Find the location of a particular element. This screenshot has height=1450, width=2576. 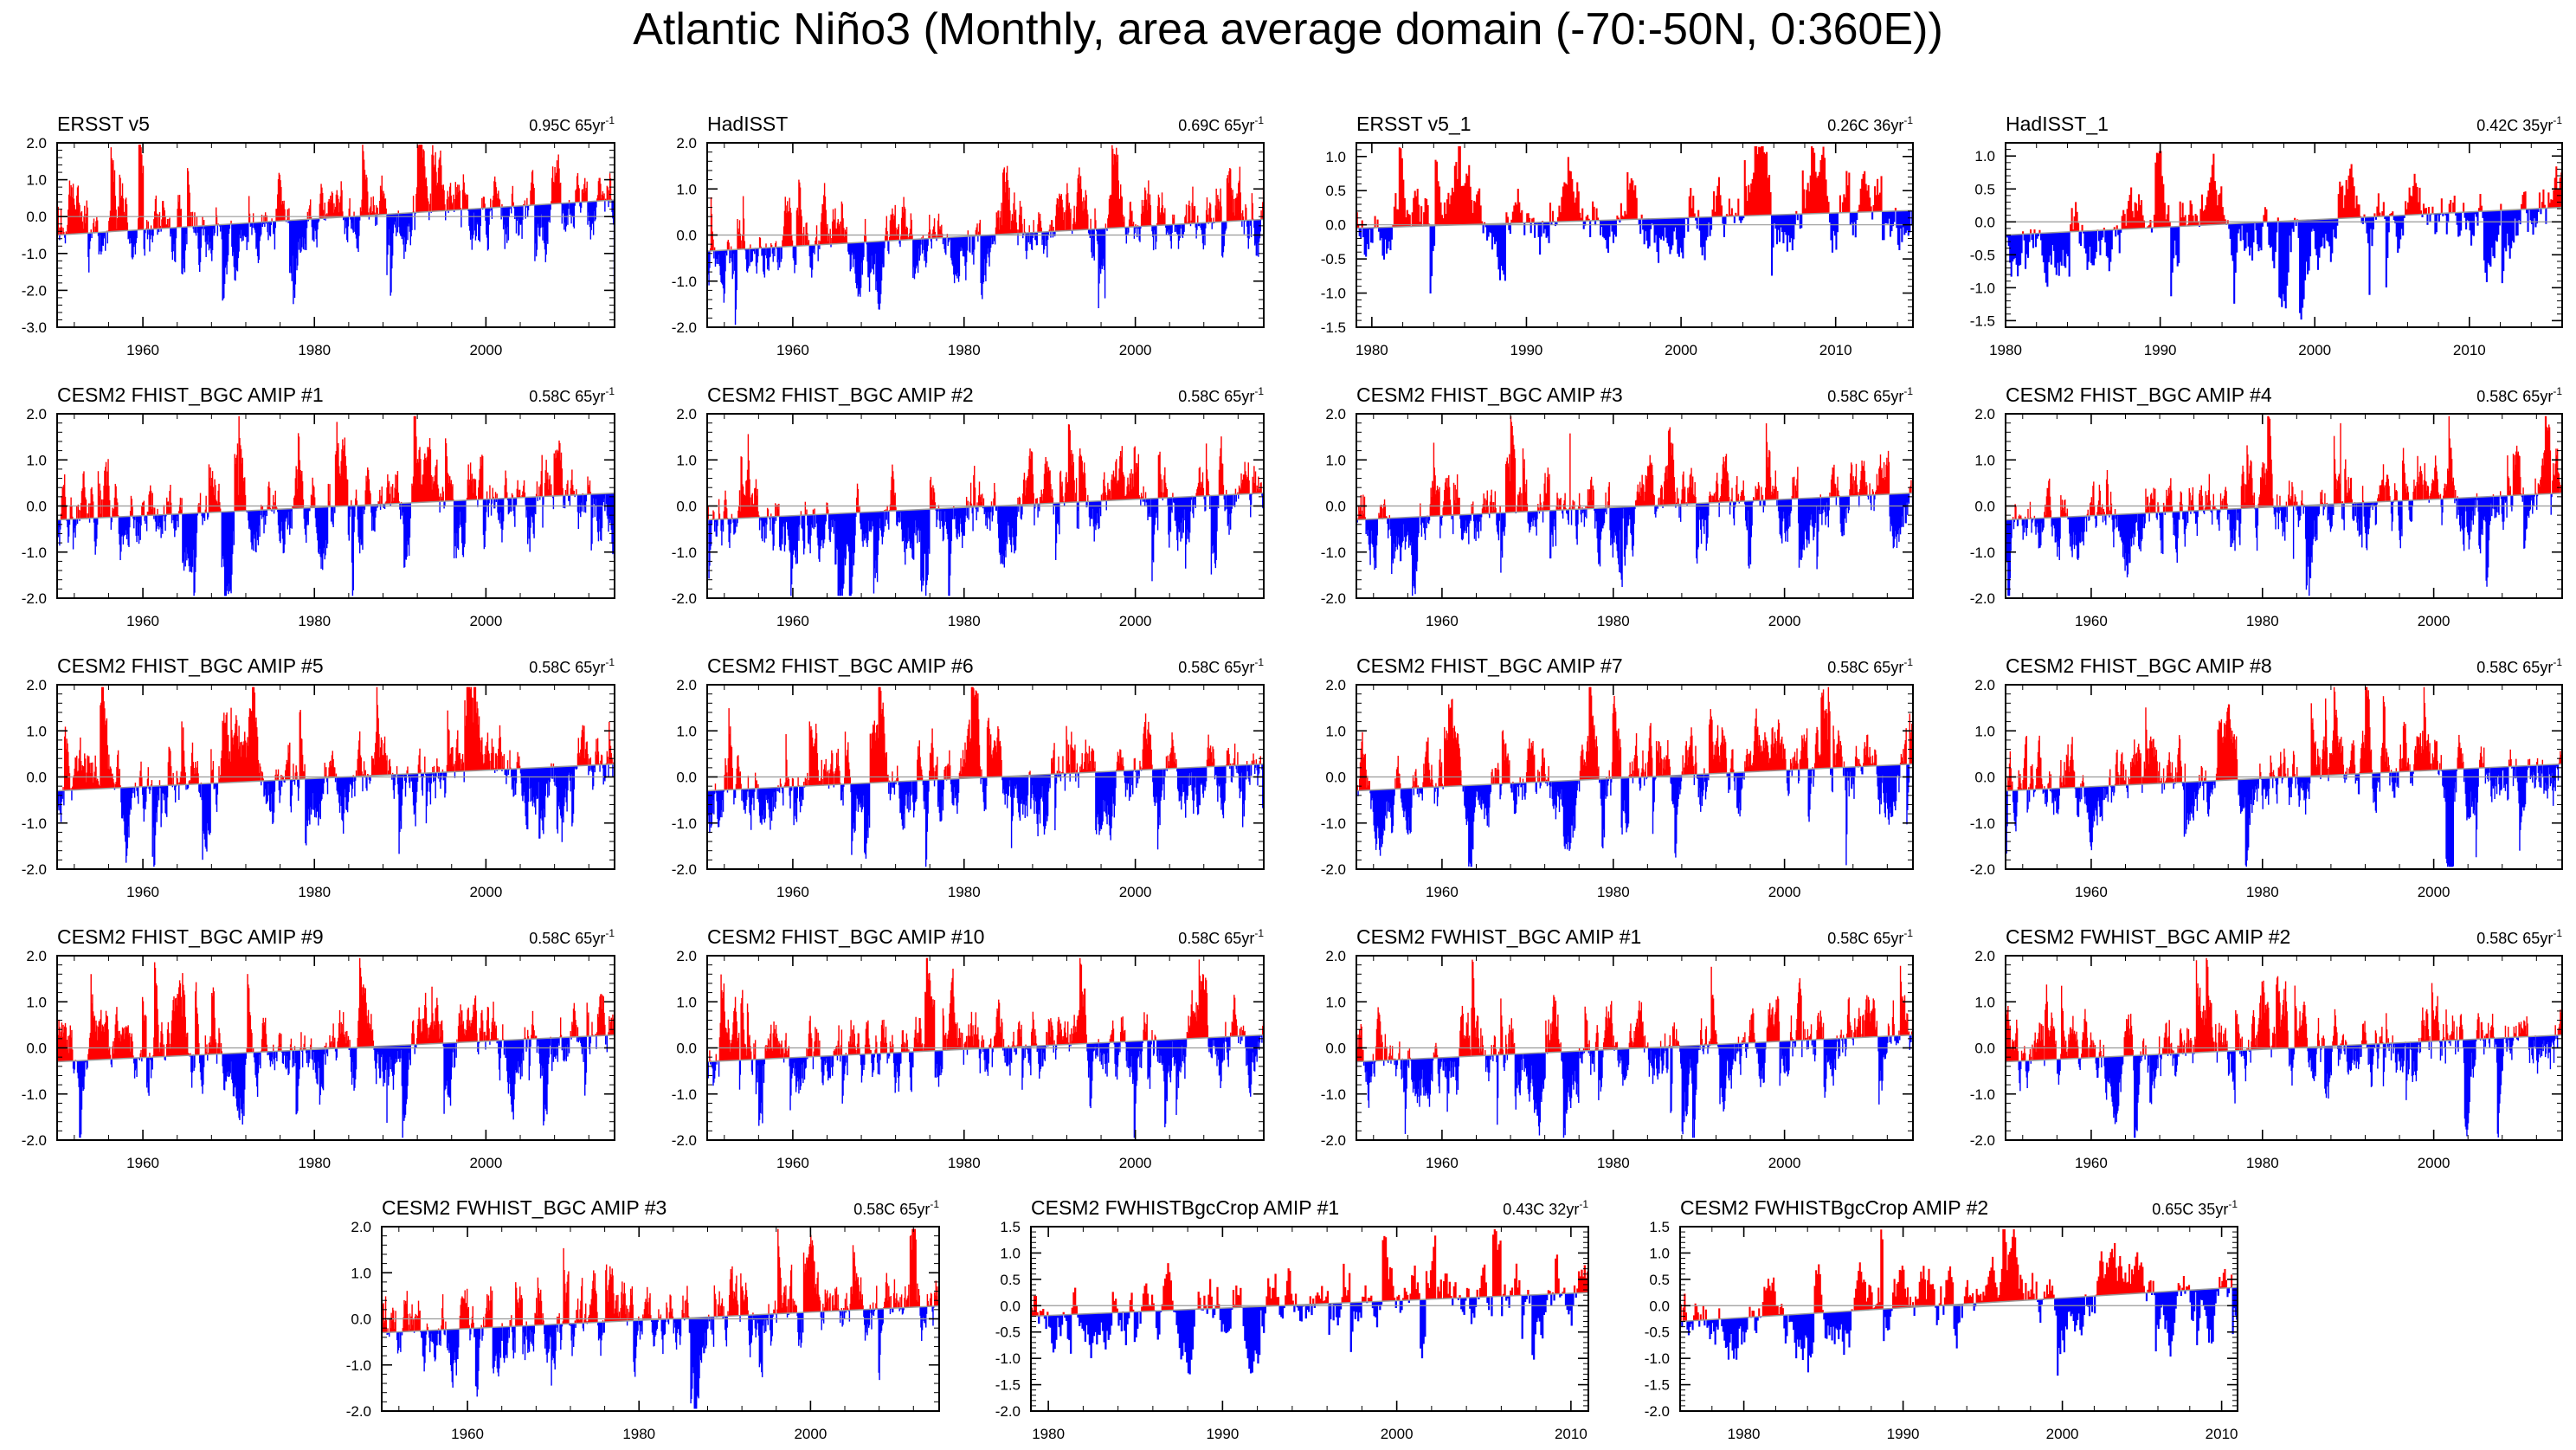

x-tick-label: 1980 is located at coordinates (2006, 350).